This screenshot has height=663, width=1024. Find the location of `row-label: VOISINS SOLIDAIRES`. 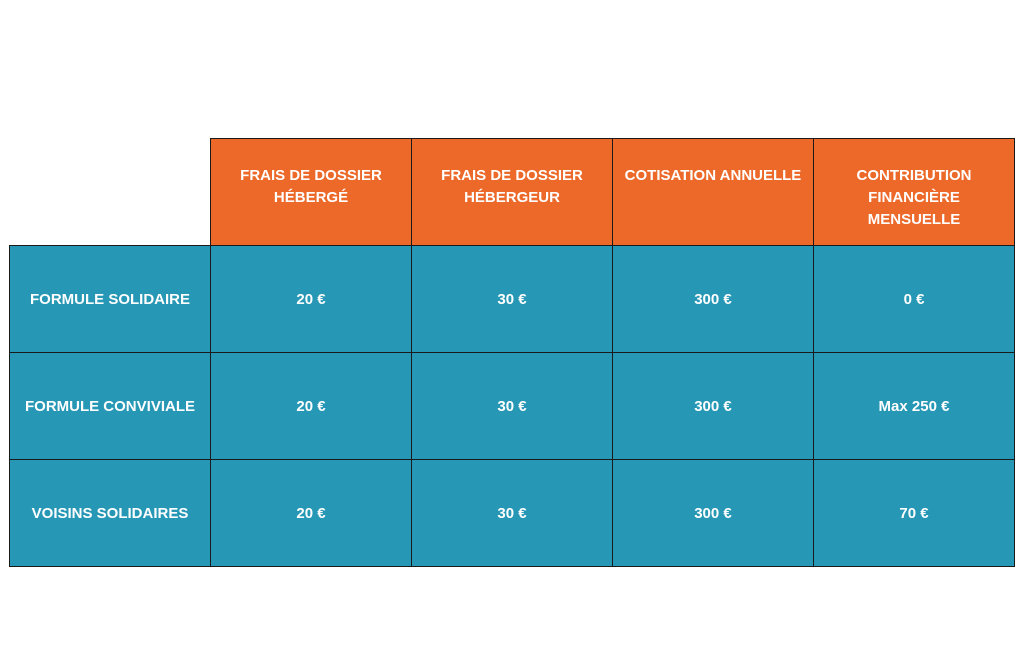

row-label: VOISINS SOLIDAIRES is located at coordinates (110, 513).